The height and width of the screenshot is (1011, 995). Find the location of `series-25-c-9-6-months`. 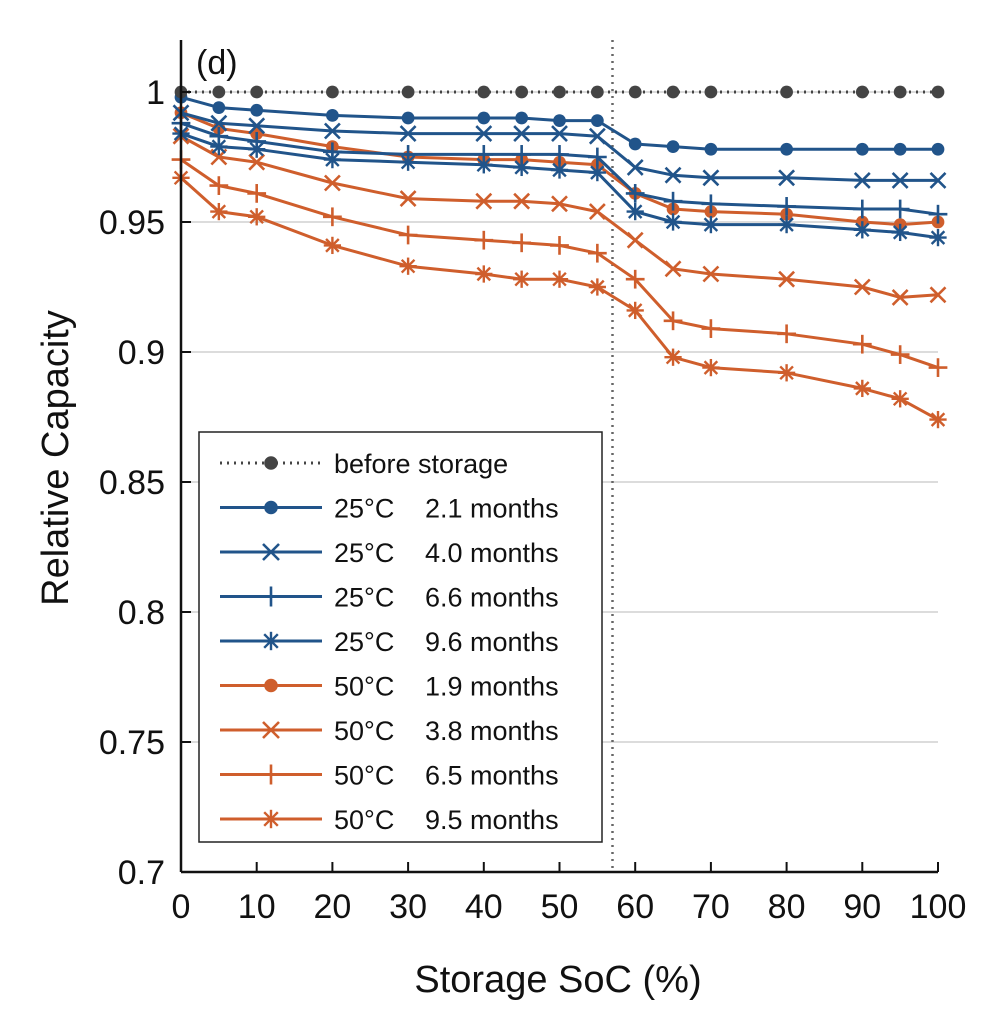

series-25-c-9-6-months is located at coordinates (559, 185).